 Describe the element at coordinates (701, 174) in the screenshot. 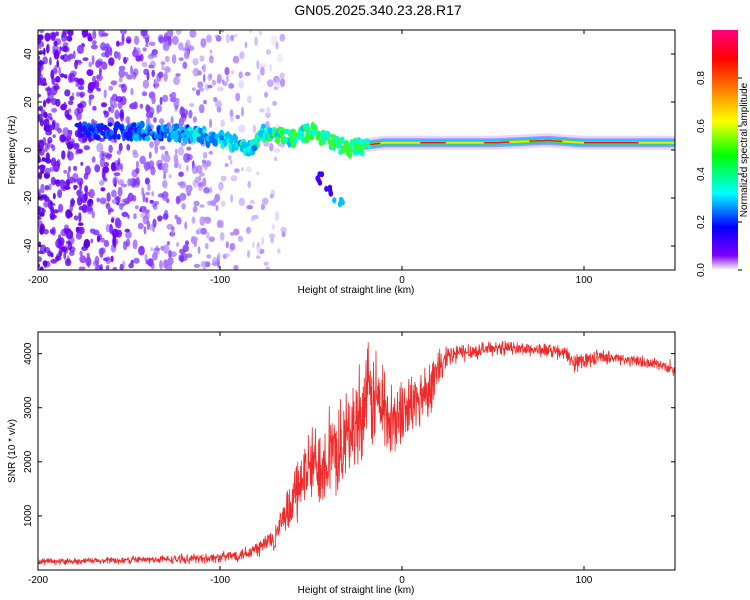

I see `colorbar-tick-label: 0.4` at that location.